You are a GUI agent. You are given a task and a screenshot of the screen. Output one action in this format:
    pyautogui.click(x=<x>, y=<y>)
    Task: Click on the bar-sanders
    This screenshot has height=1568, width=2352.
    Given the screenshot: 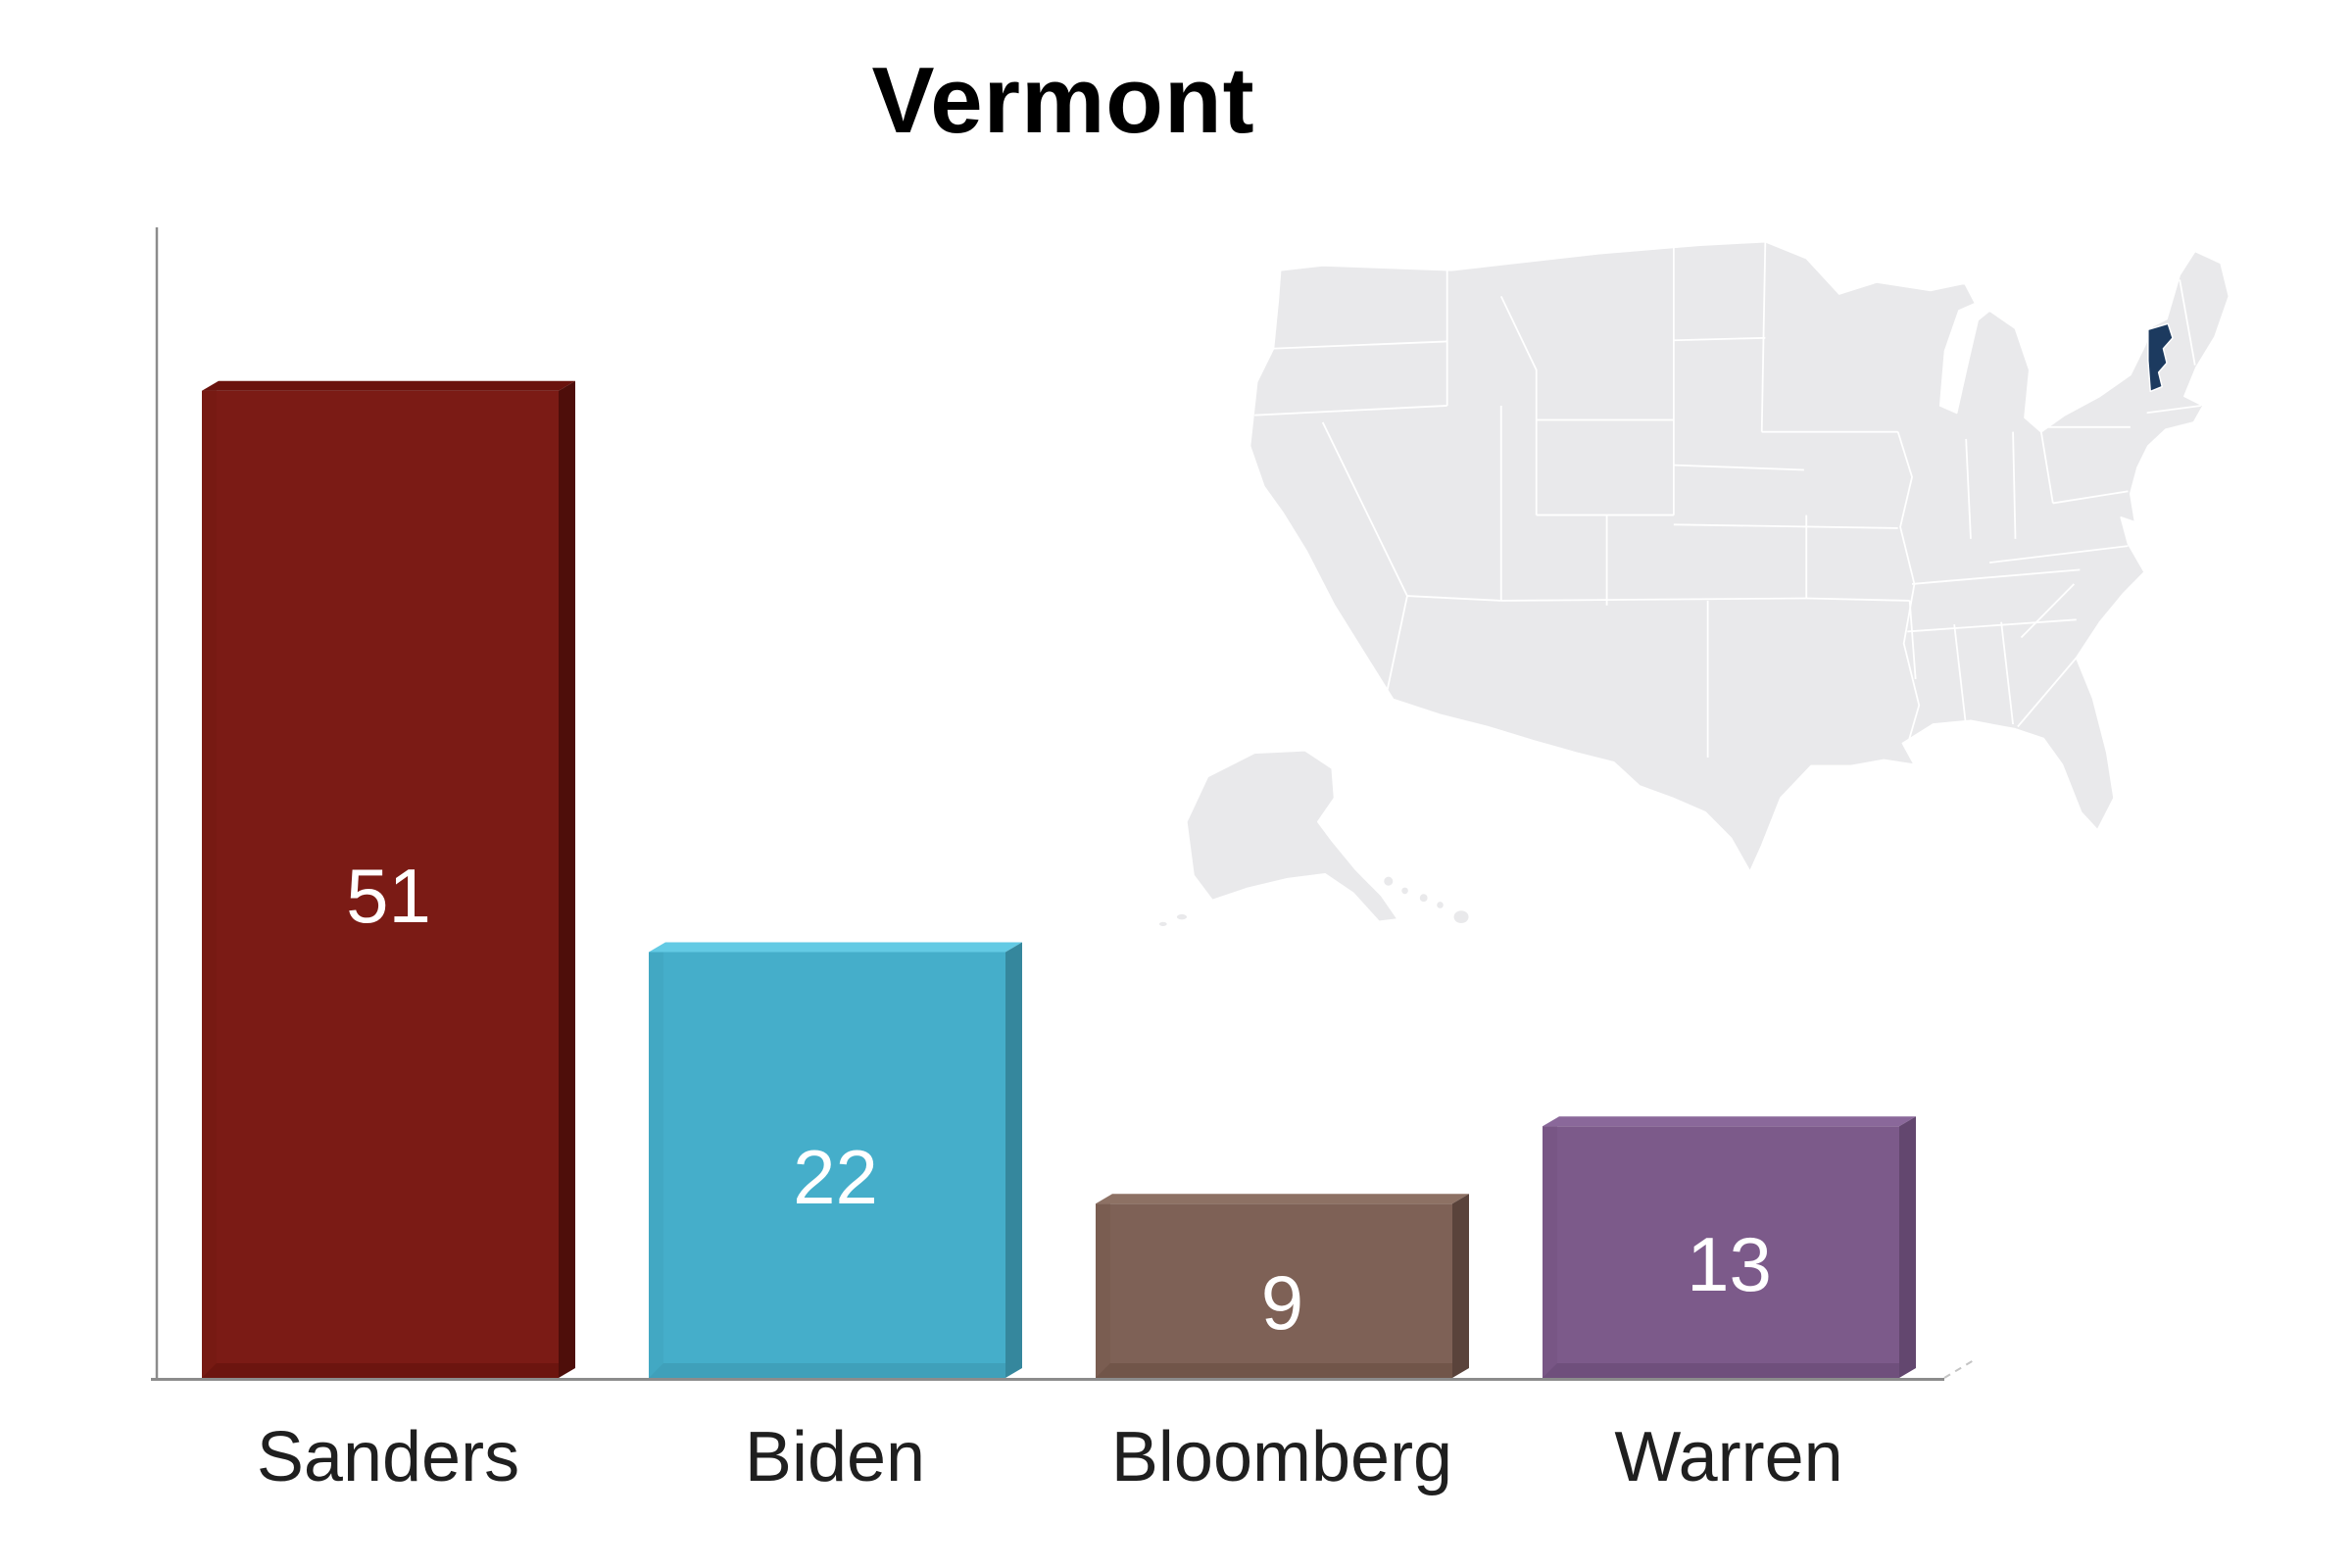 What is the action you would take?
    pyautogui.click(x=388, y=879)
    